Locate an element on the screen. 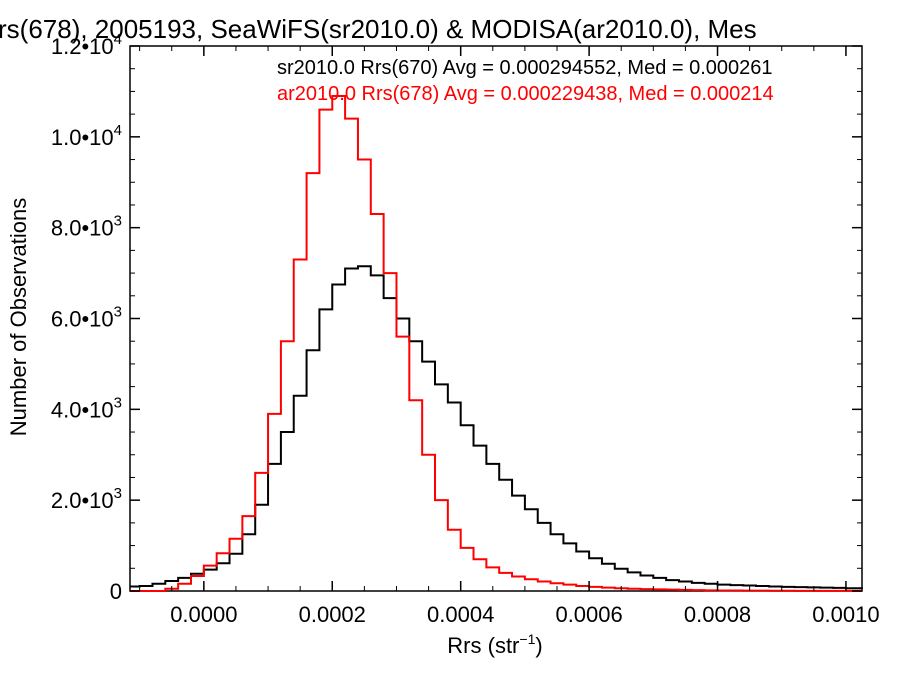  y-tick-label: 6.0•103 is located at coordinates (86, 318).